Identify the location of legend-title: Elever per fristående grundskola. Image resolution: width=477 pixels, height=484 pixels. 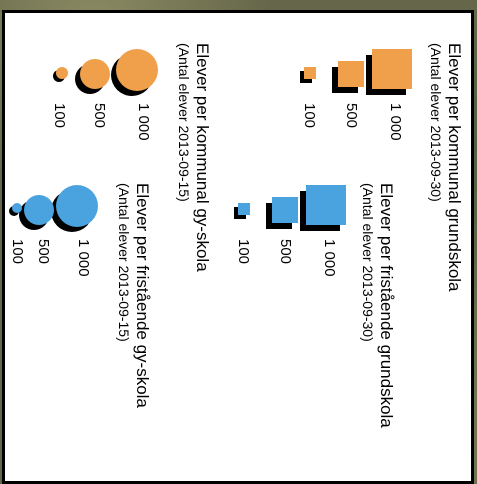
(386, 305).